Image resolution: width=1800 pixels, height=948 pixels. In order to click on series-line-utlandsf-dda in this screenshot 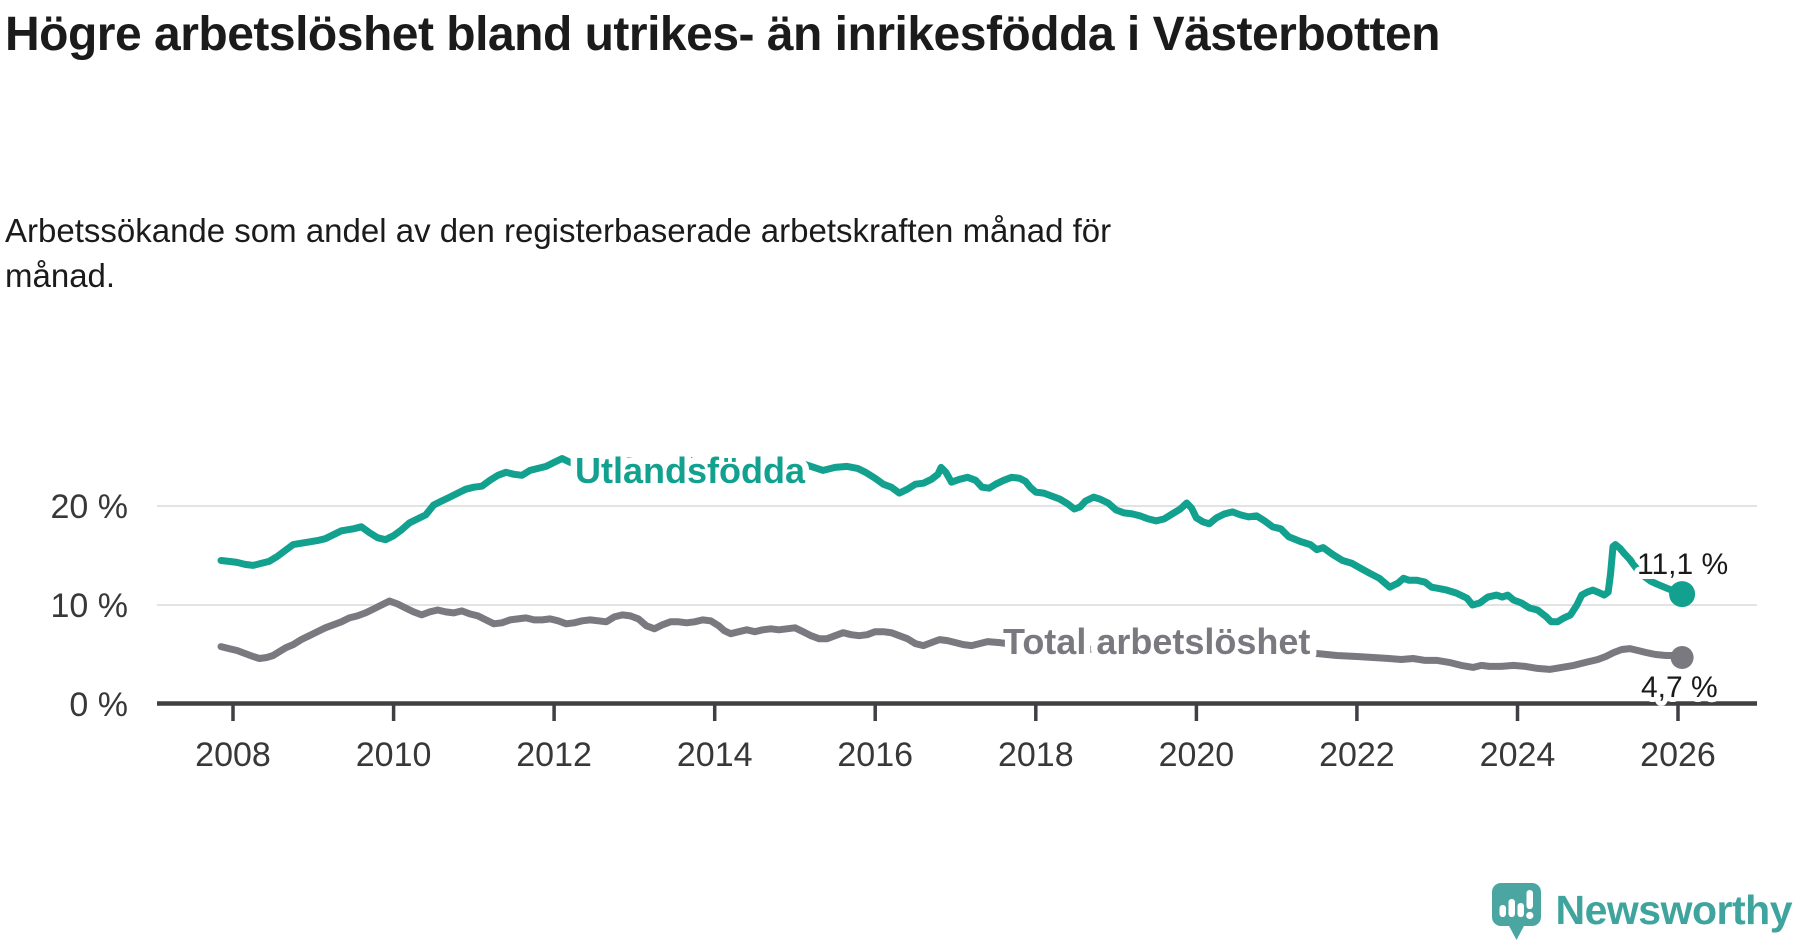, I will do `click(951, 540)`.